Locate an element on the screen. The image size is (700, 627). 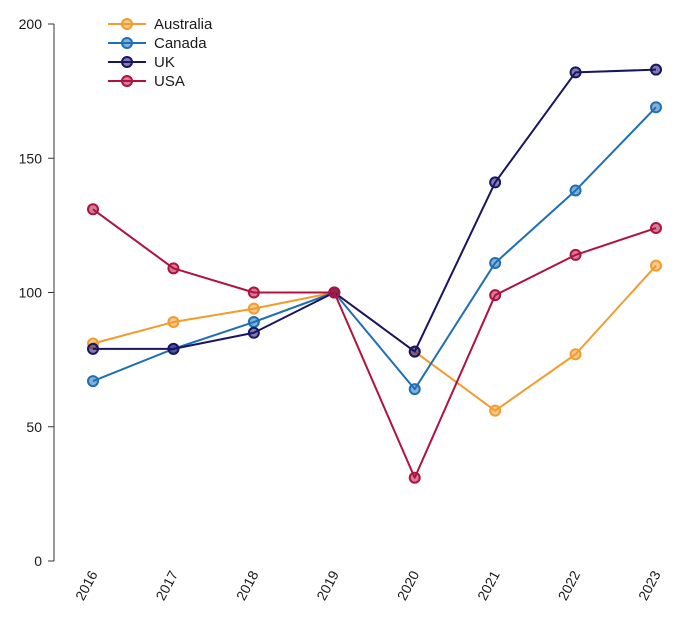
legend: Australia Canada UK USA is located at coordinates (160, 53).